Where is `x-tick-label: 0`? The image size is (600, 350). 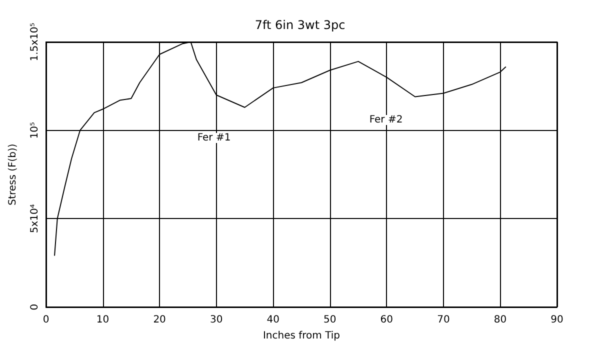 x-tick-label: 0 is located at coordinates (46, 320).